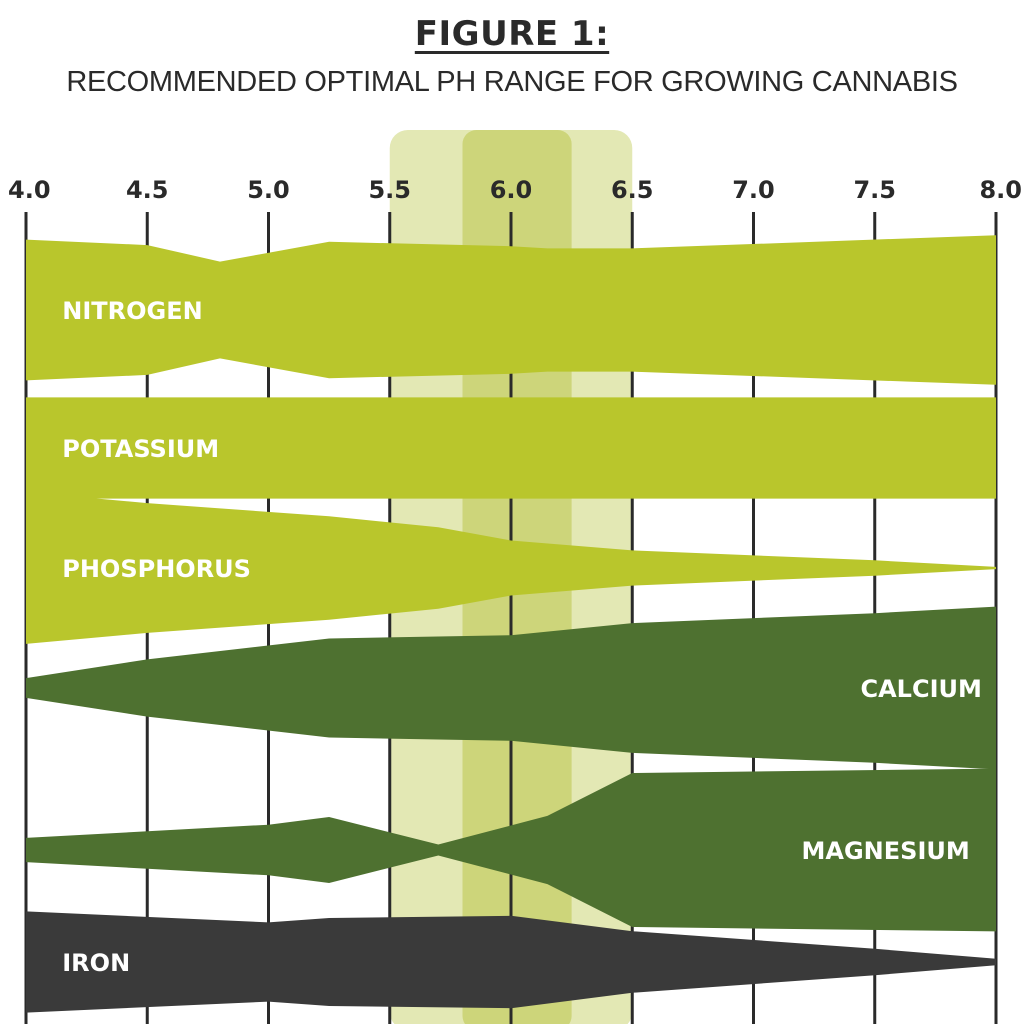  What do you see at coordinates (140, 449) in the screenshot?
I see `label-potassium: POTASSIUM` at bounding box center [140, 449].